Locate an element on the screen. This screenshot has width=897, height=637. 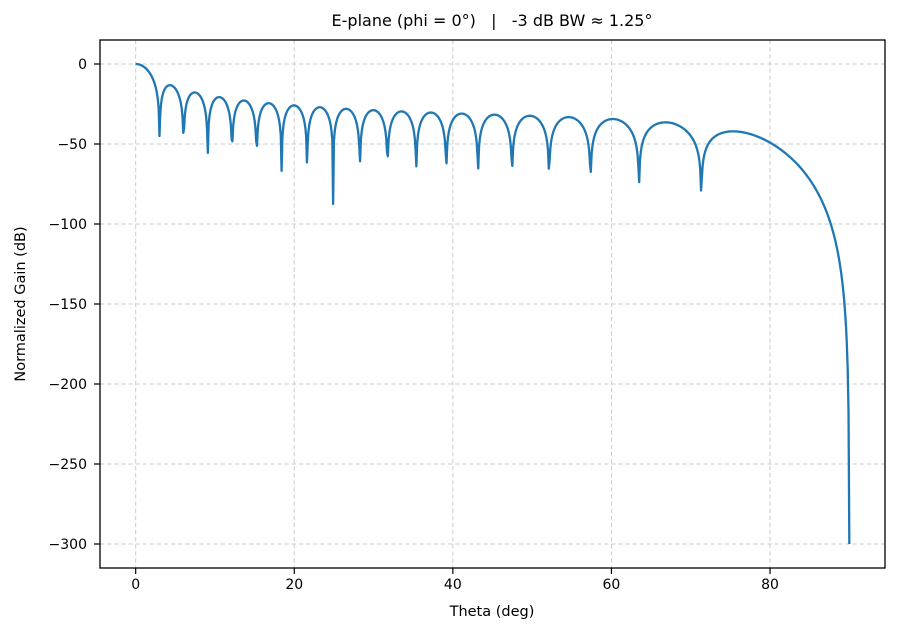
x-tick-label-60: 60 is located at coordinates (612, 585).